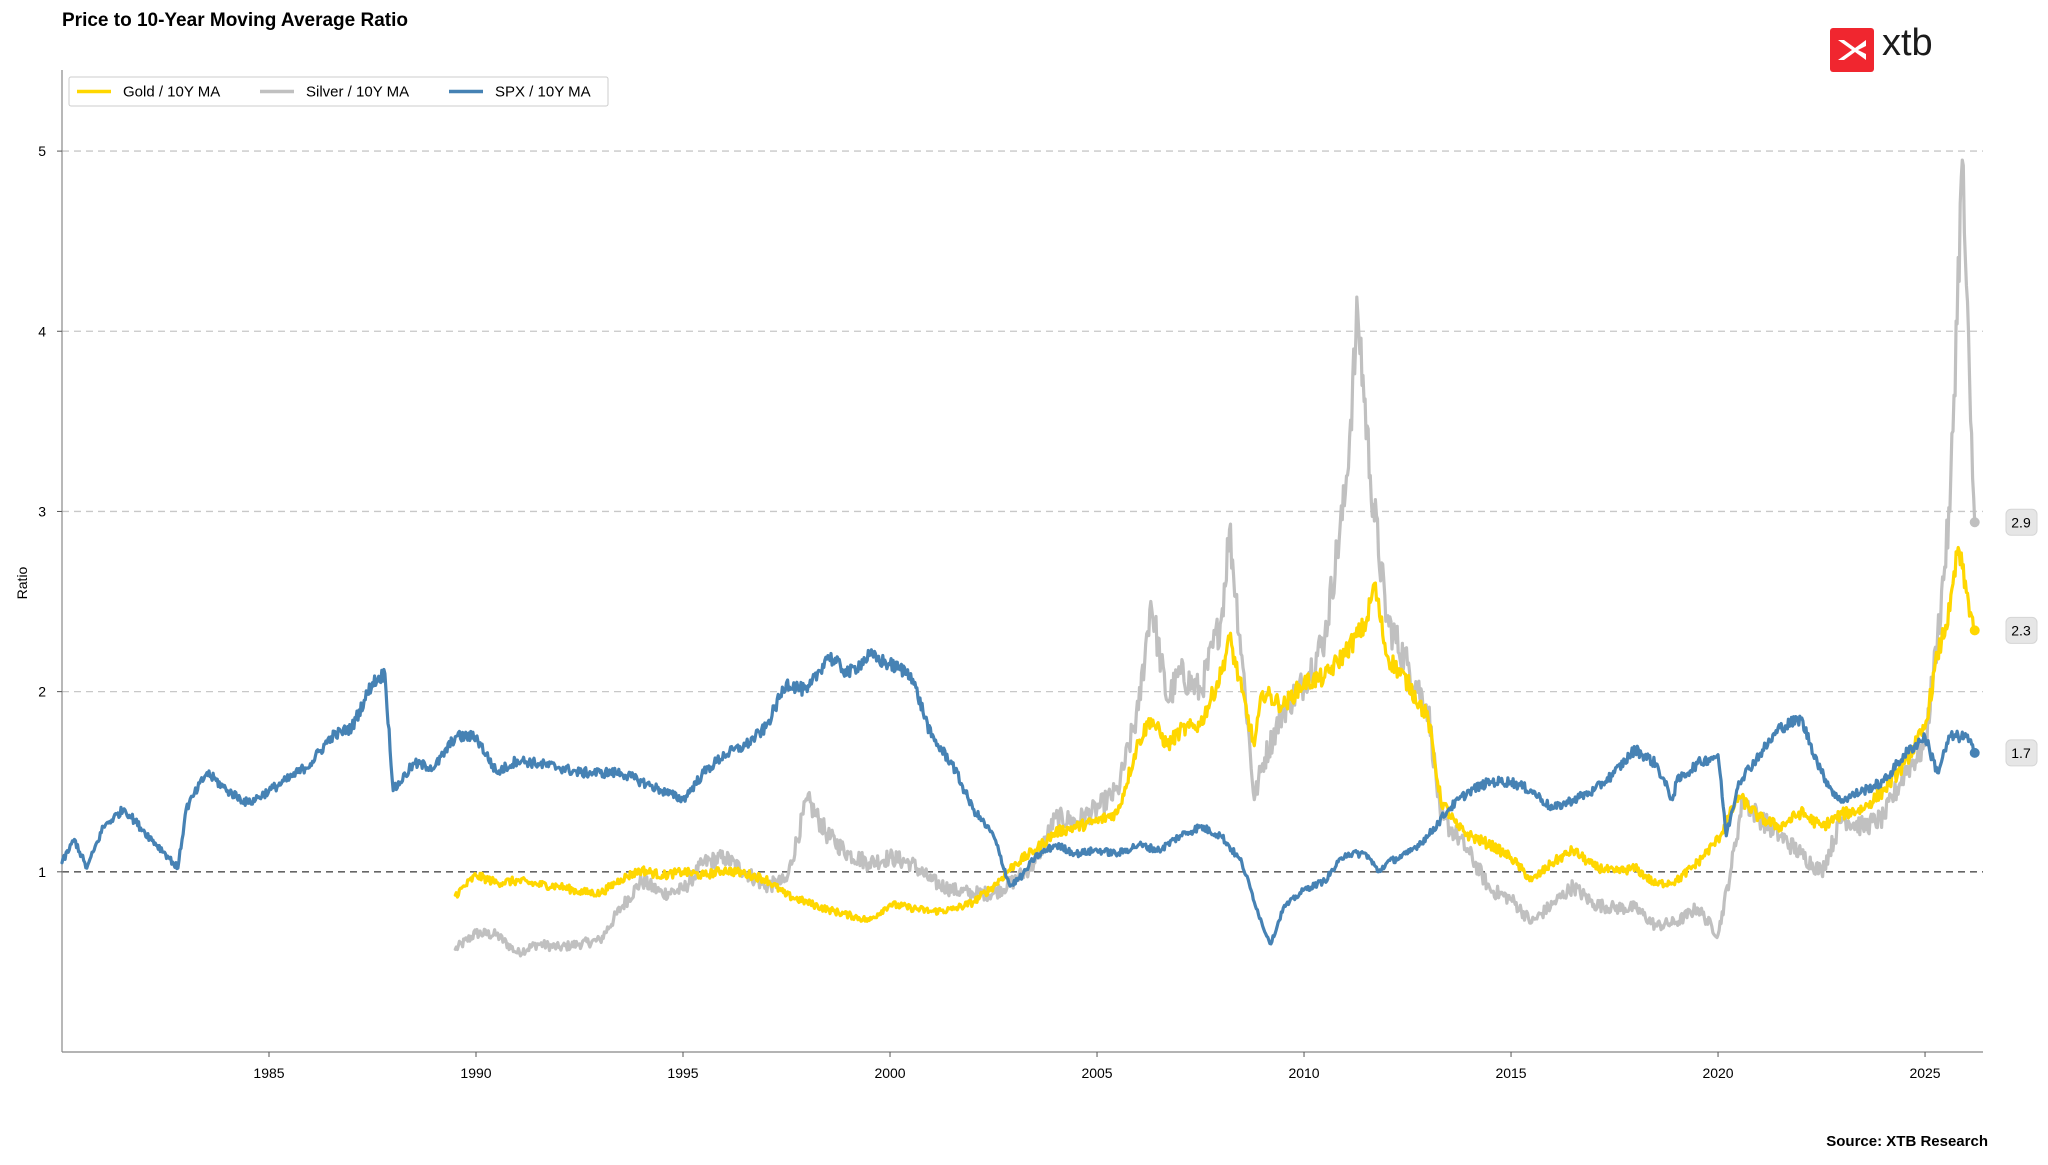 The image size is (2048, 1165). I want to click on x-tick-label-2015: 2015, so click(1510, 1073).